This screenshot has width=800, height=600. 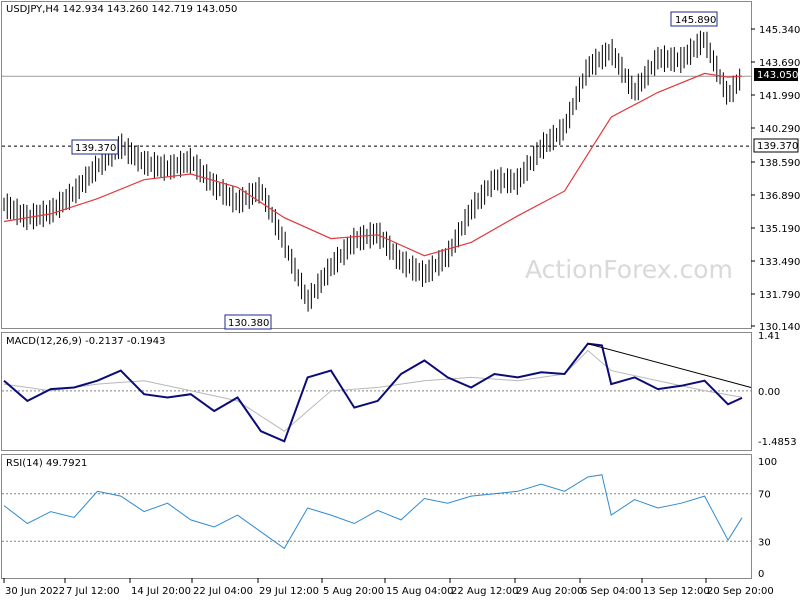 What do you see at coordinates (740, 591) in the screenshot?
I see `x-tick-label: 20 Sep 20:00` at bounding box center [740, 591].